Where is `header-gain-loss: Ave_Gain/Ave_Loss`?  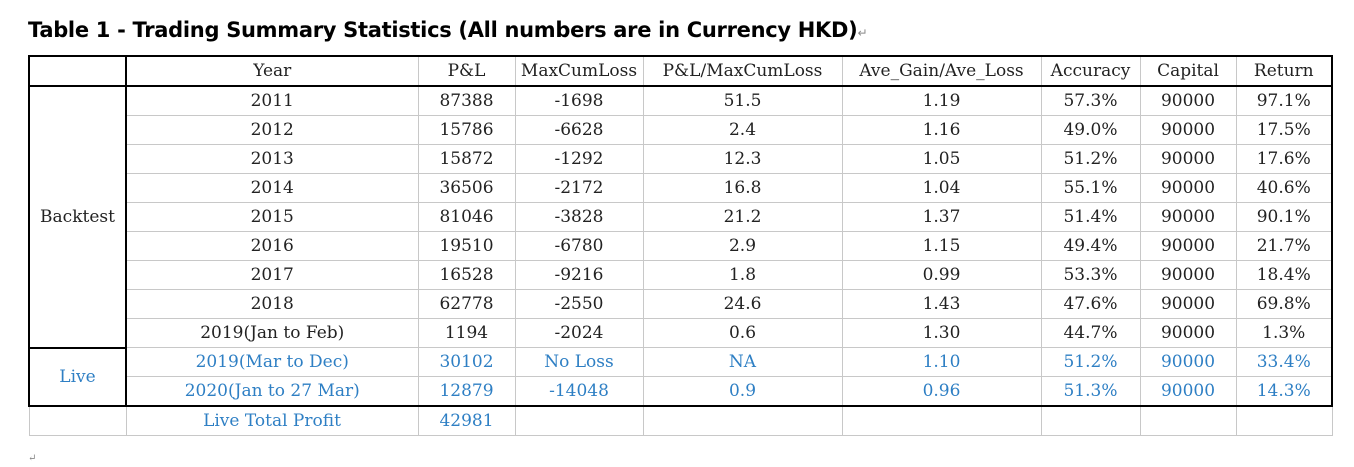 header-gain-loss: Ave_Gain/Ave_Loss is located at coordinates (941, 71).